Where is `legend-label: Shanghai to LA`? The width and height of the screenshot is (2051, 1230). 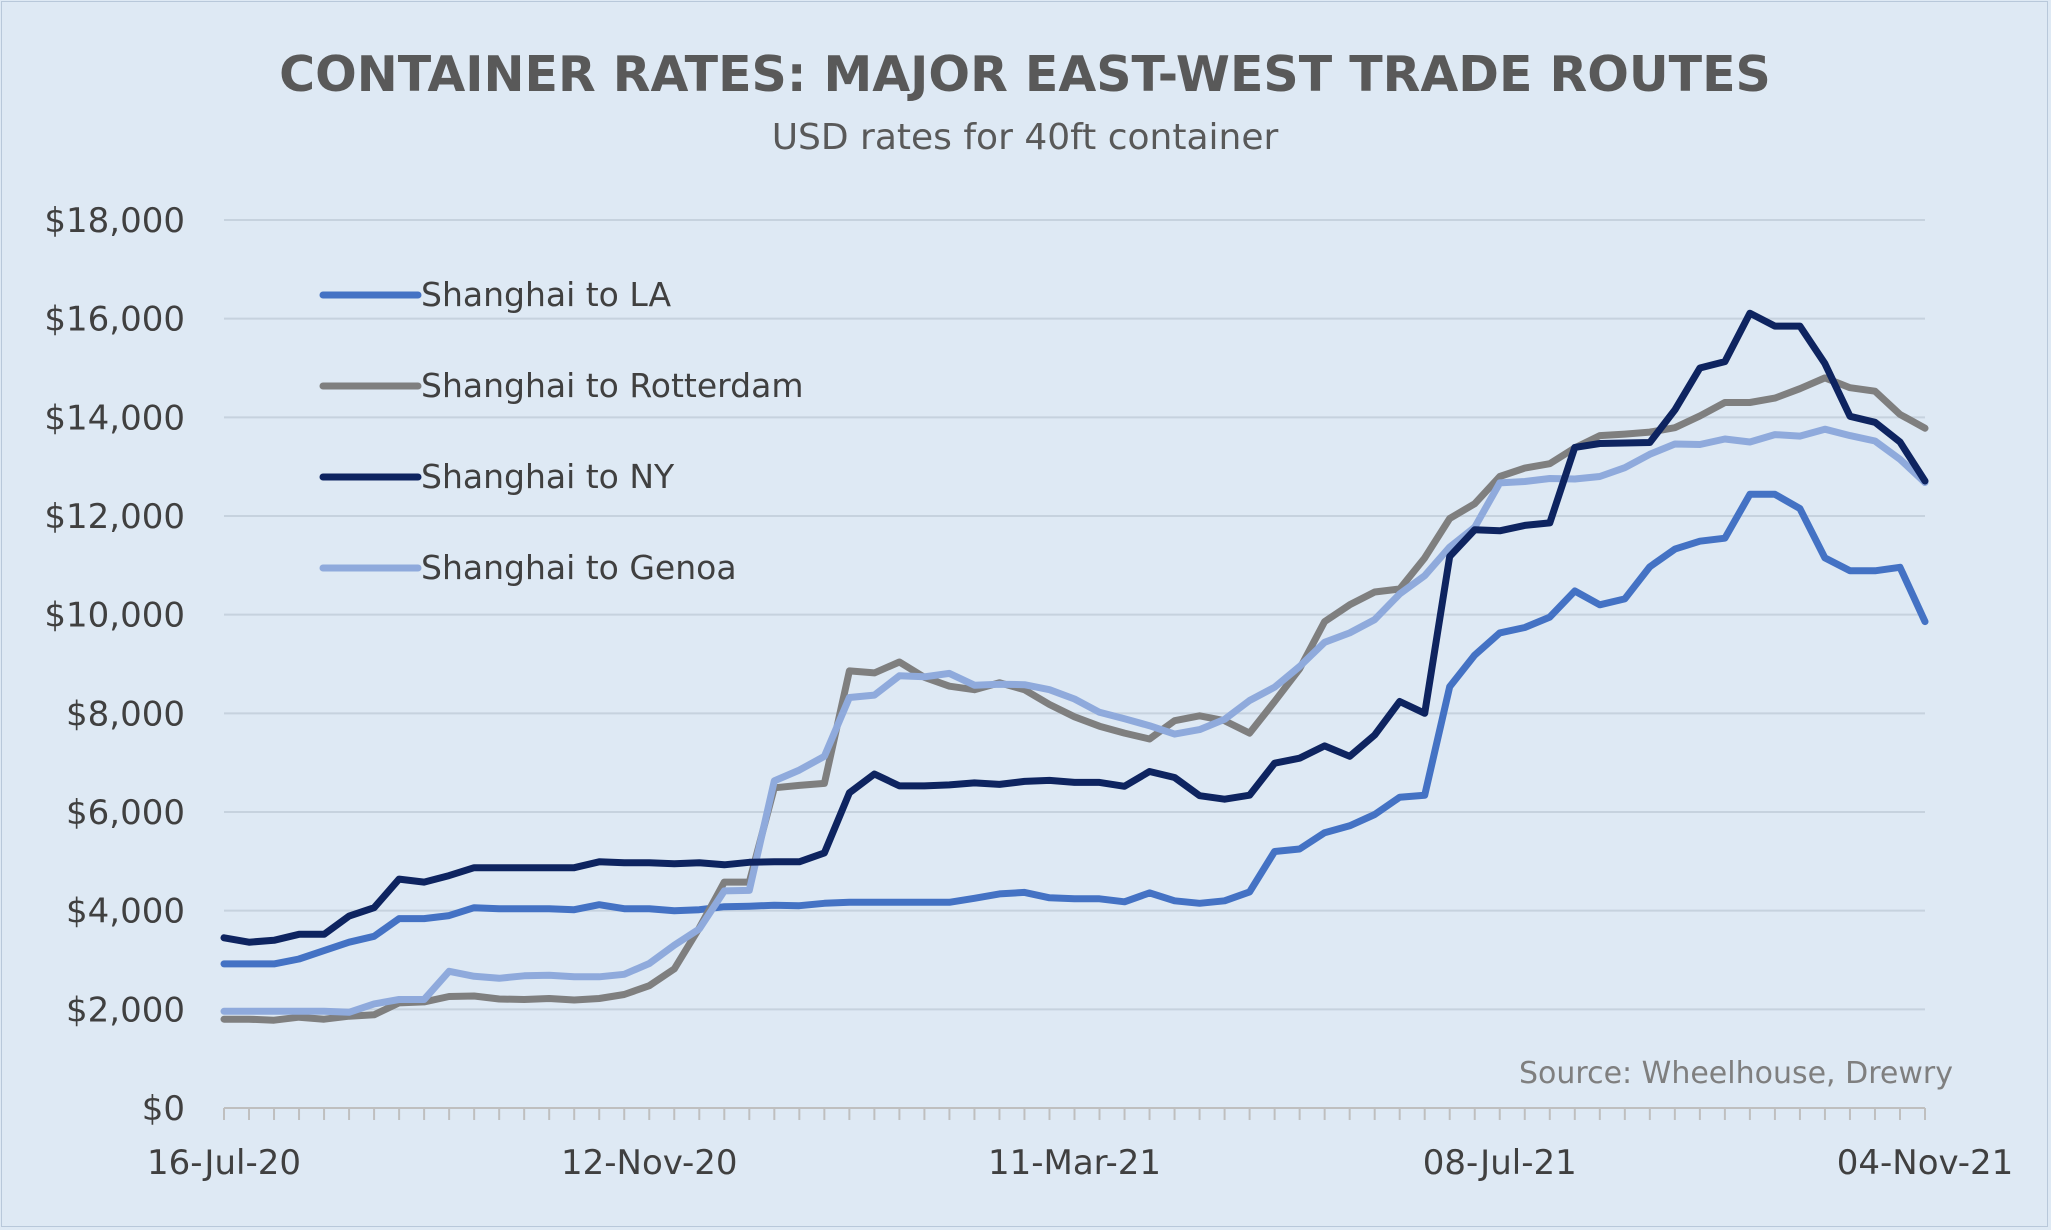
legend-label: Shanghai to LA is located at coordinates (546, 294).